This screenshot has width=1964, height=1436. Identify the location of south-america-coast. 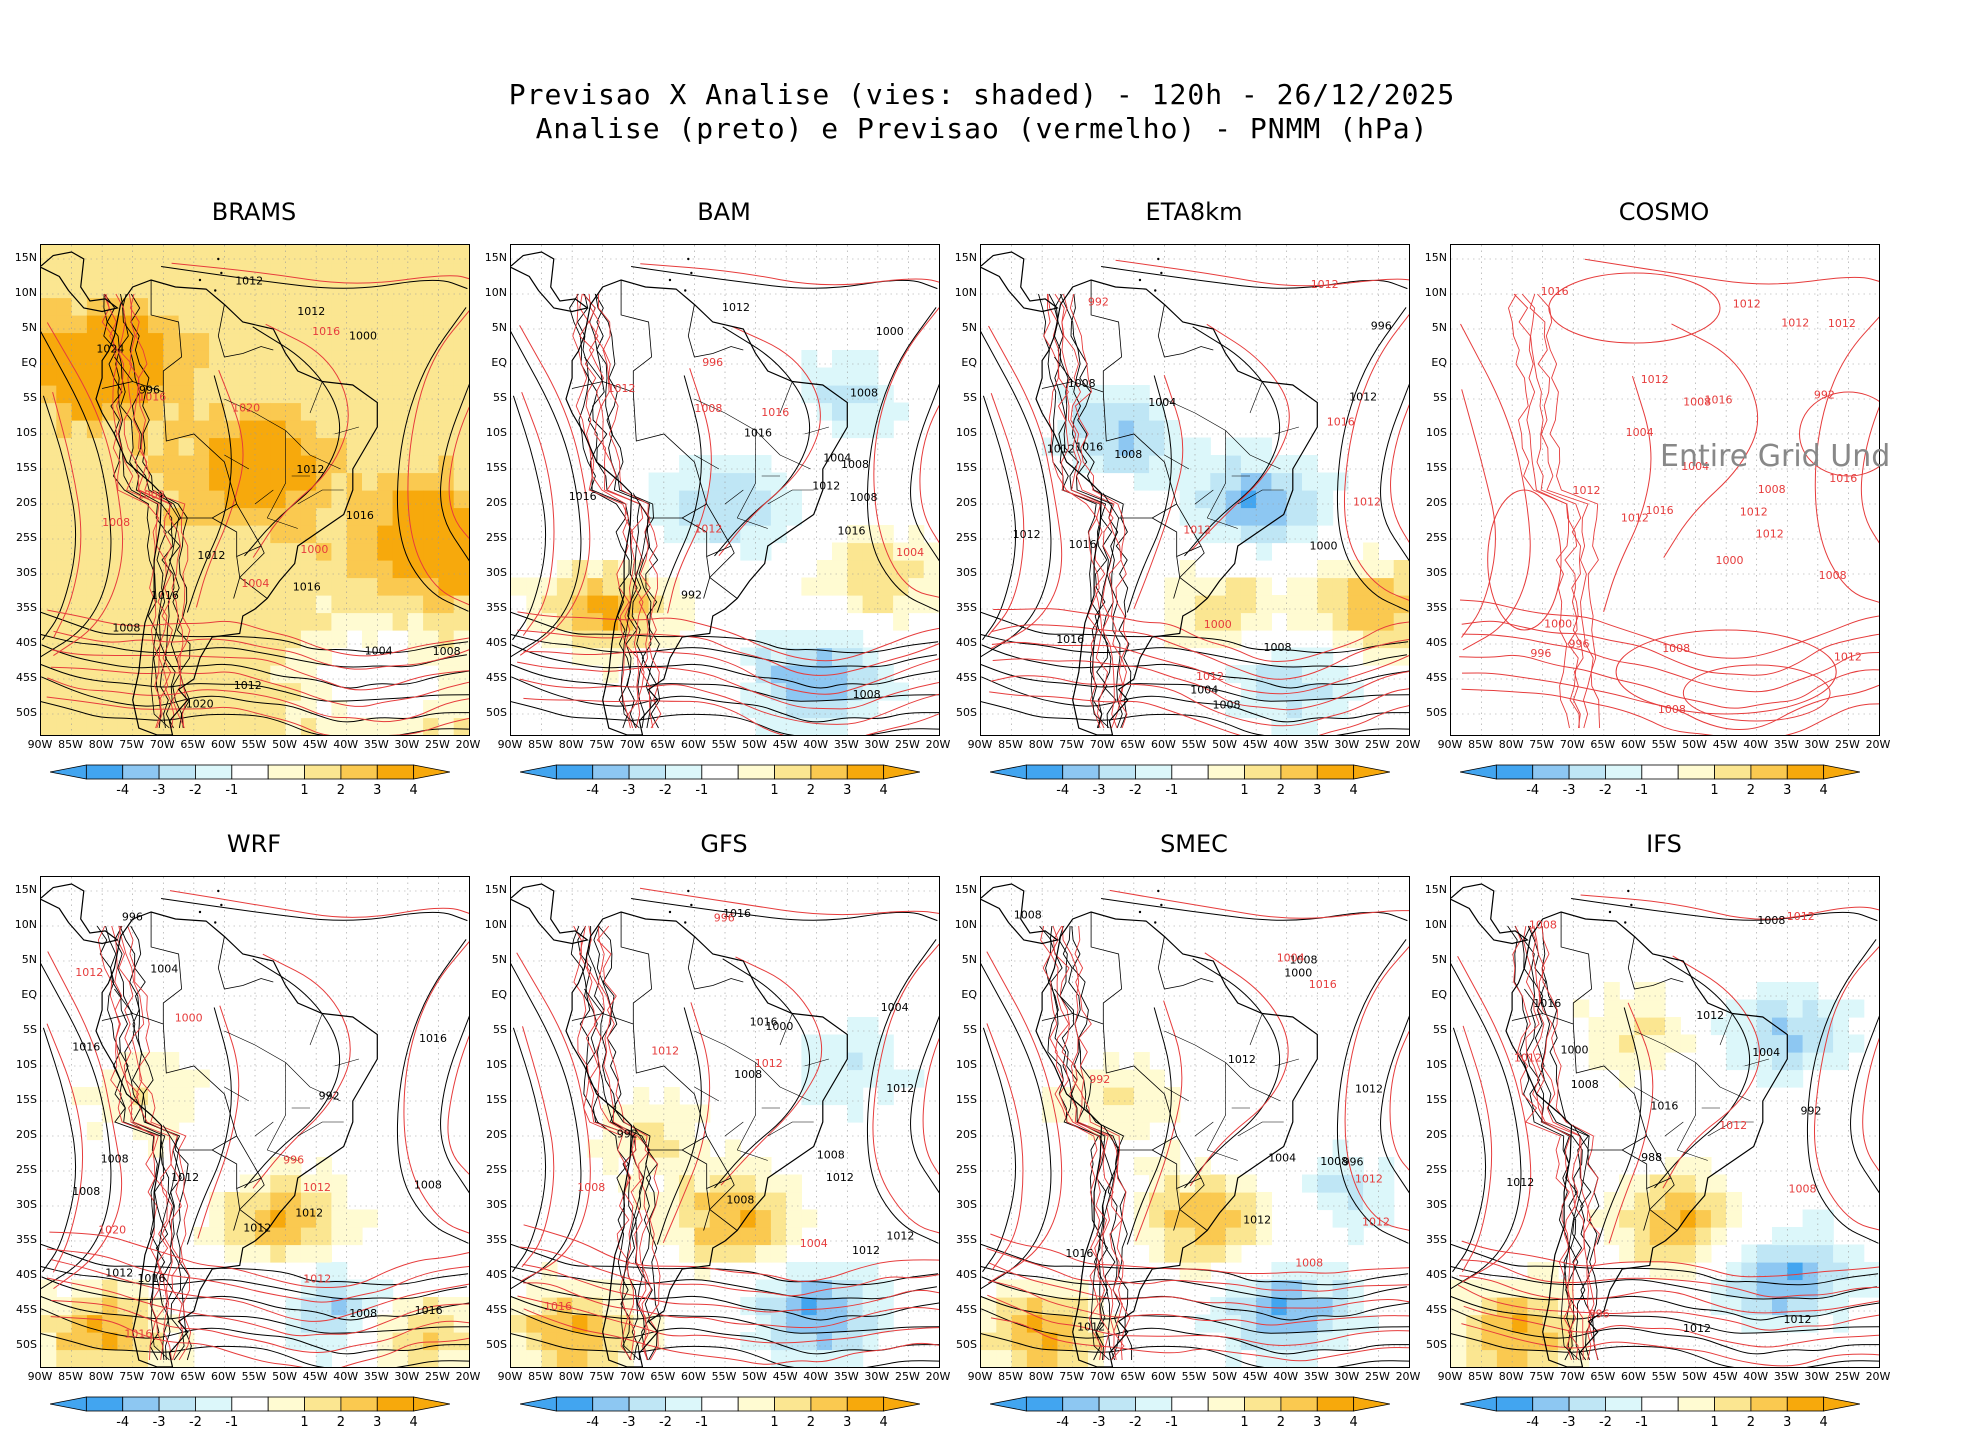
(1176, 1139).